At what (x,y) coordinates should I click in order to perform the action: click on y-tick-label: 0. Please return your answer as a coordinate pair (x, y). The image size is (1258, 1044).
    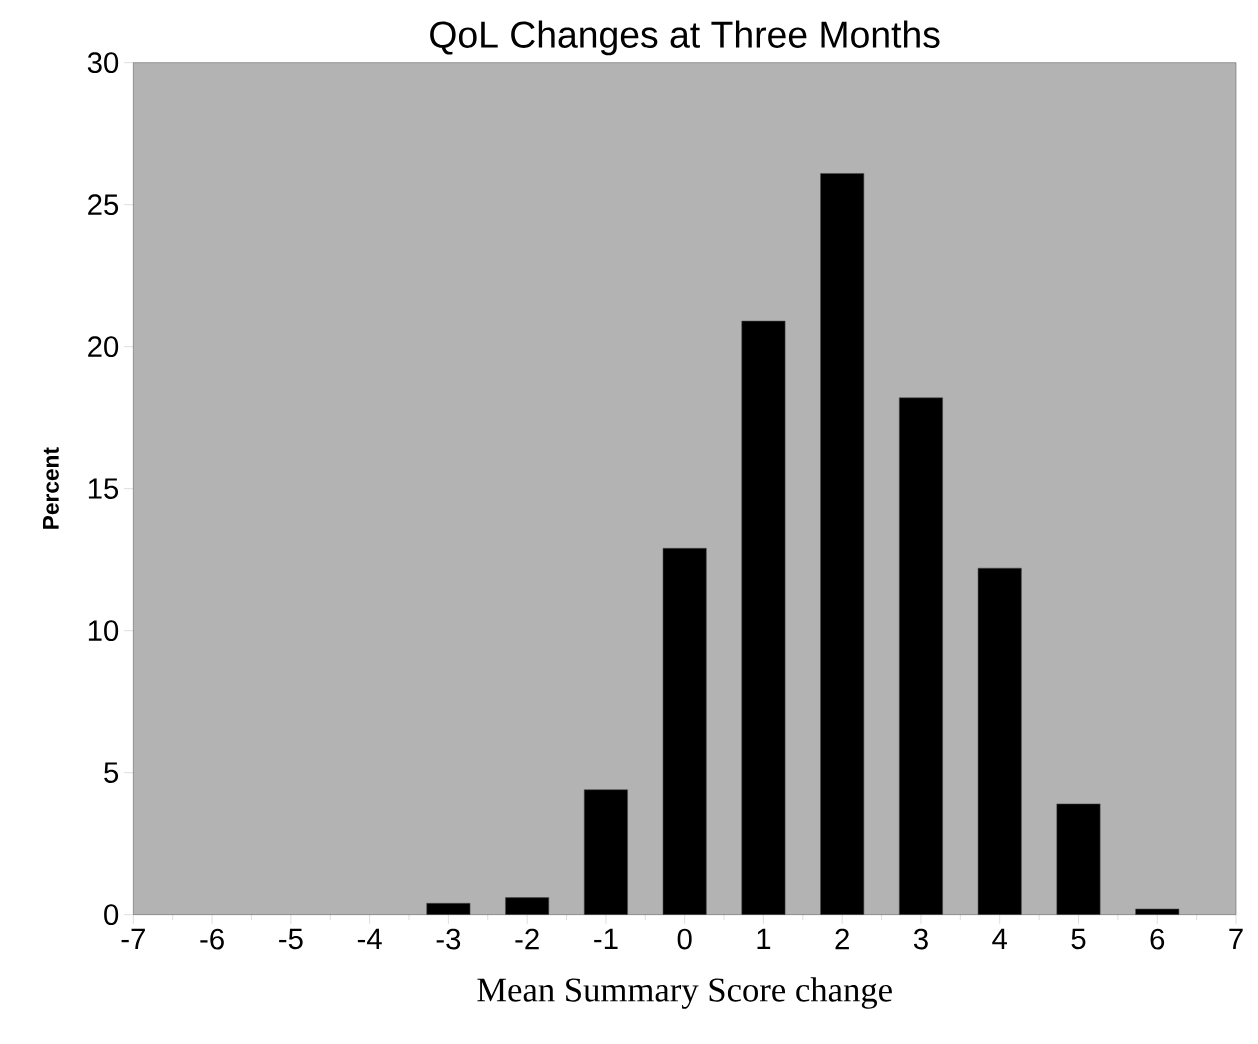
    Looking at the image, I should click on (111, 915).